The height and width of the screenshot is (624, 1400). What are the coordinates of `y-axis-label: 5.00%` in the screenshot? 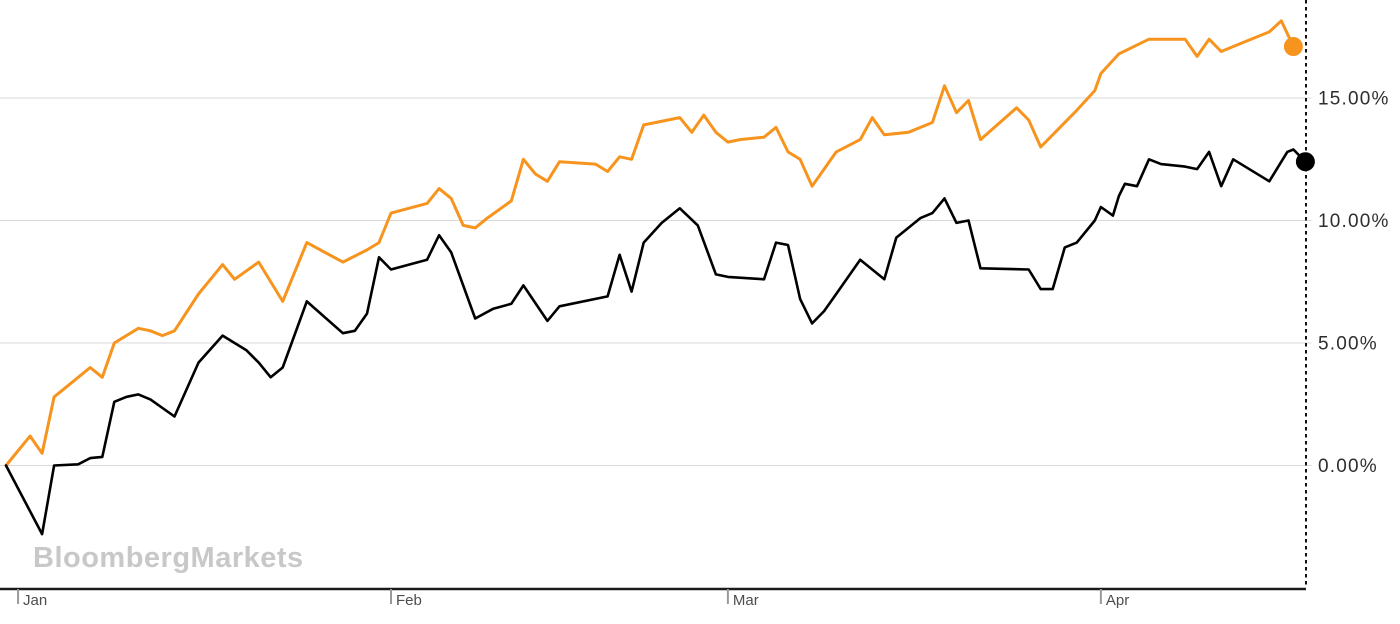 It's located at (1348, 344).